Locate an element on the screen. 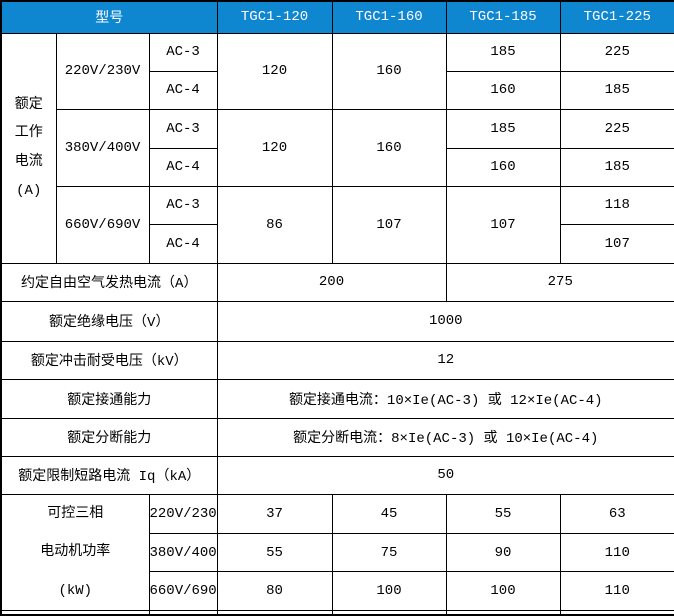 This screenshot has width=674, height=616. motor-power-value-cell: 63 is located at coordinates (616, 513).